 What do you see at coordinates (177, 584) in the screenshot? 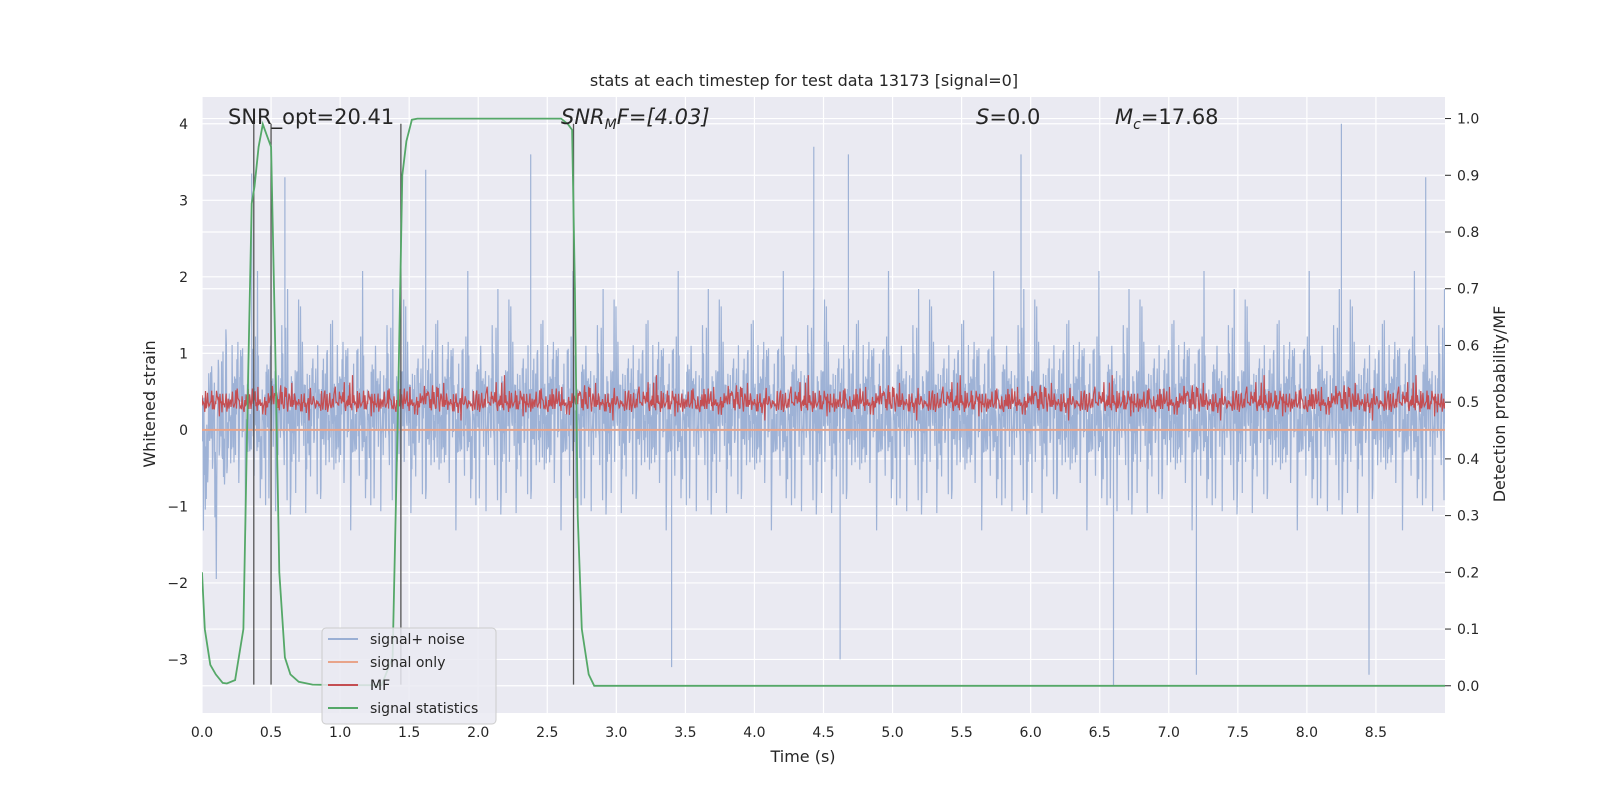
I see `y-tick-label-left: −2` at bounding box center [177, 584].